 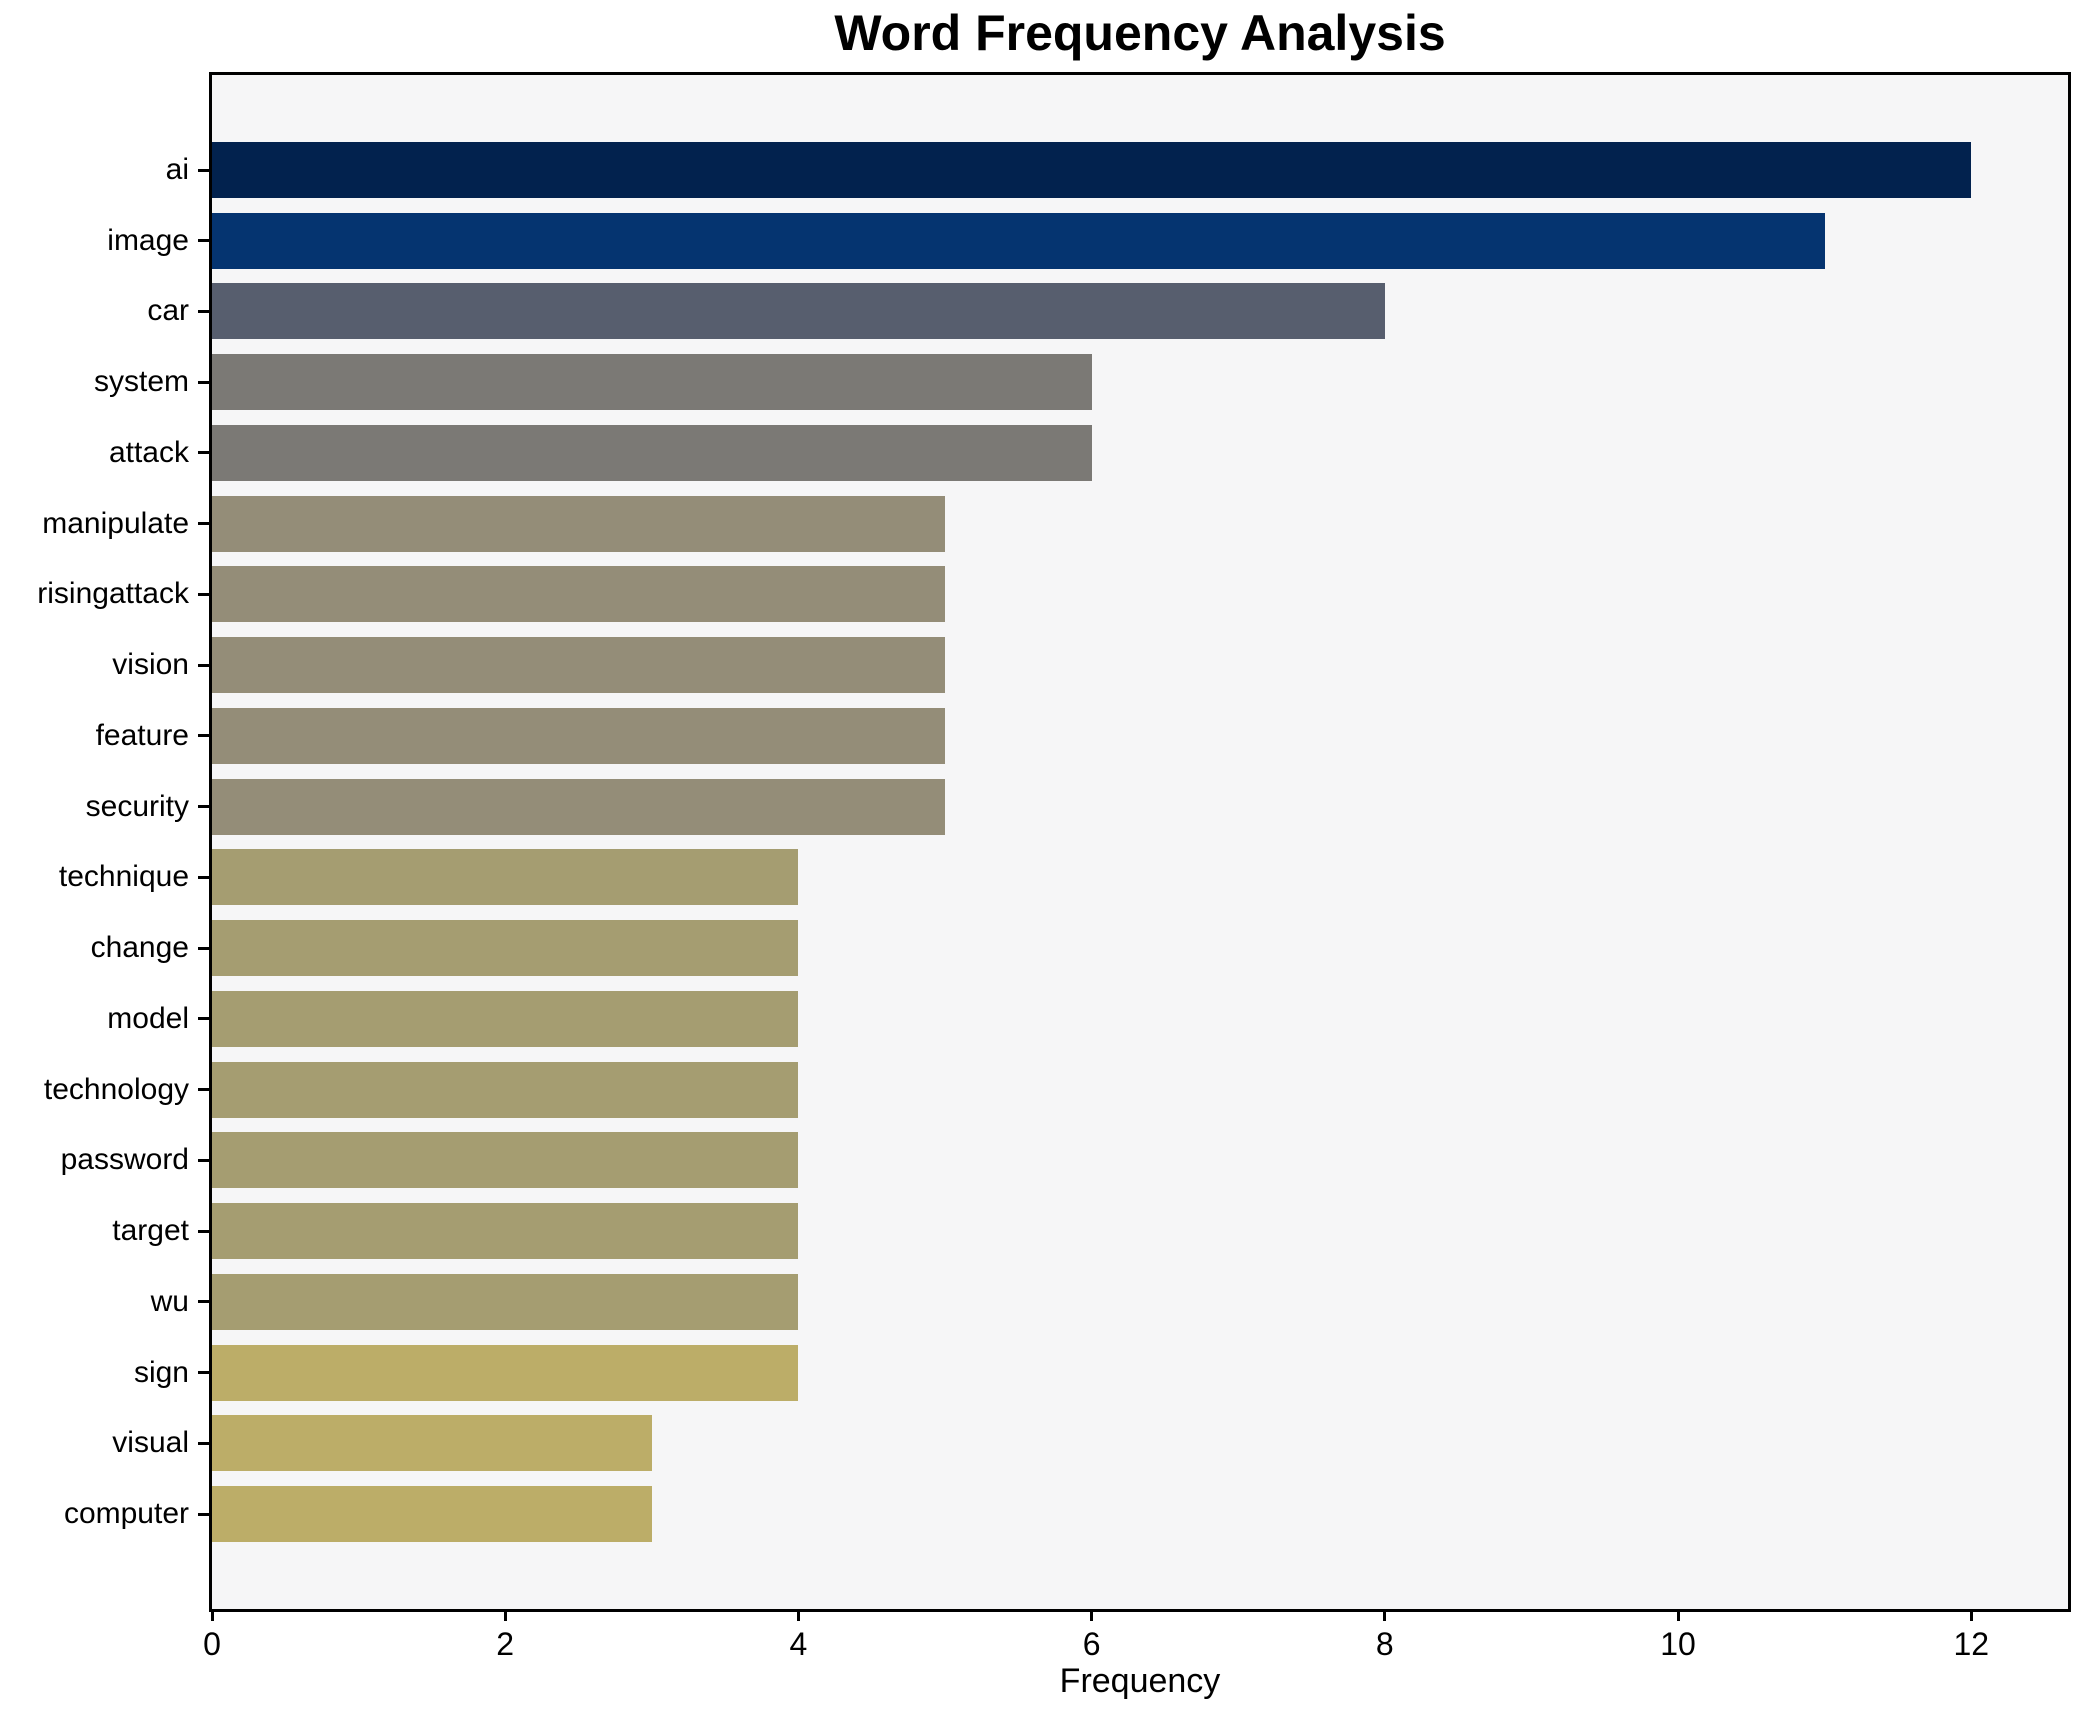 I want to click on x-tick-label: 2, so click(x=505, y=1644).